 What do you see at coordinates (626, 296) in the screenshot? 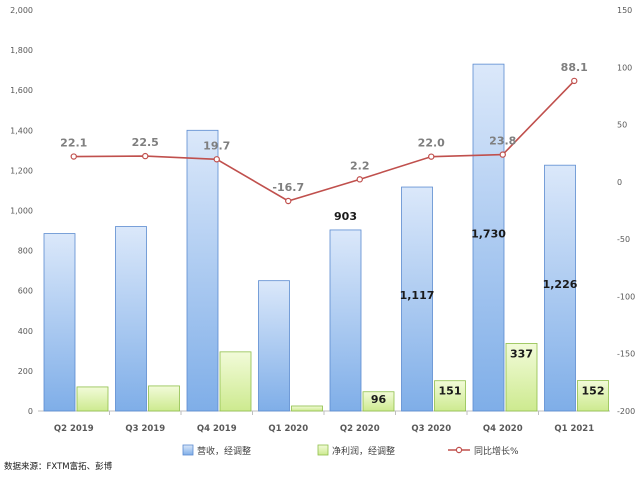
I see `y-right-tick-label: -100` at bounding box center [626, 296].